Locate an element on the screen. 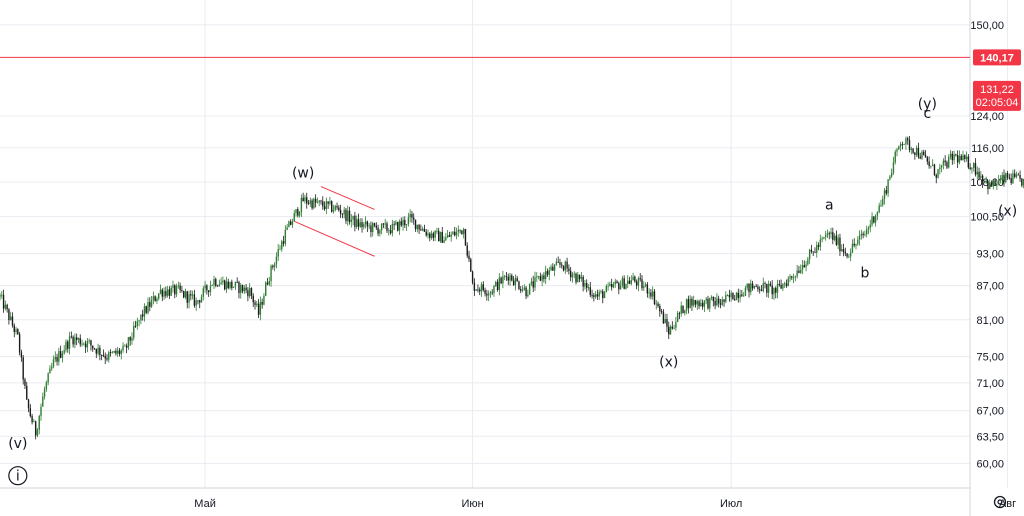  wave-label: i is located at coordinates (18, 477).